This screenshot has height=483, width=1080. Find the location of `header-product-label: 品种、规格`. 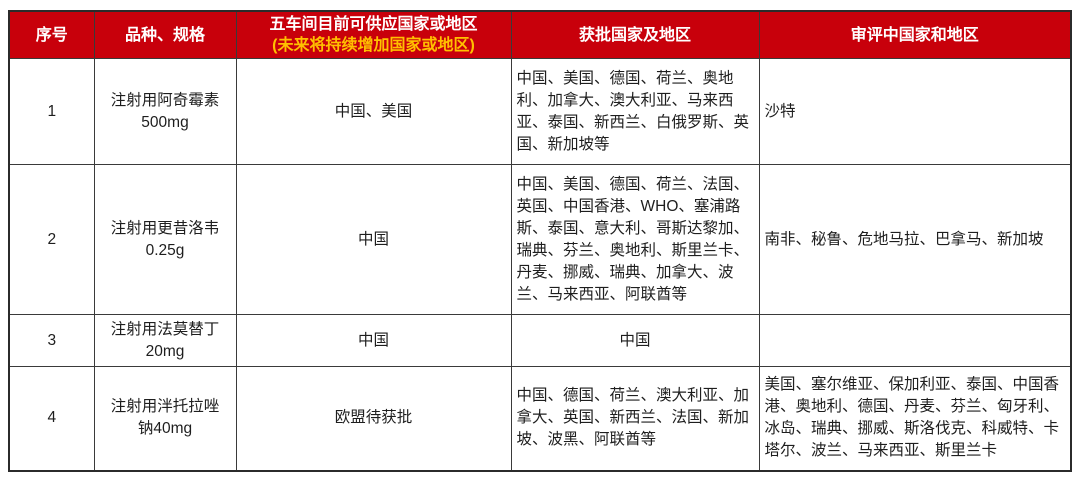

header-product-label: 品种、规格 is located at coordinates (164, 35).